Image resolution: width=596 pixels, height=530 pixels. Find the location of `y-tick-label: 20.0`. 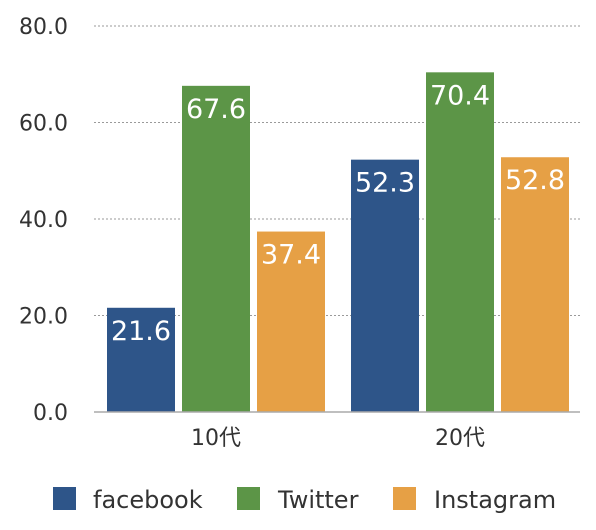

y-tick-label: 20.0 is located at coordinates (43, 317).